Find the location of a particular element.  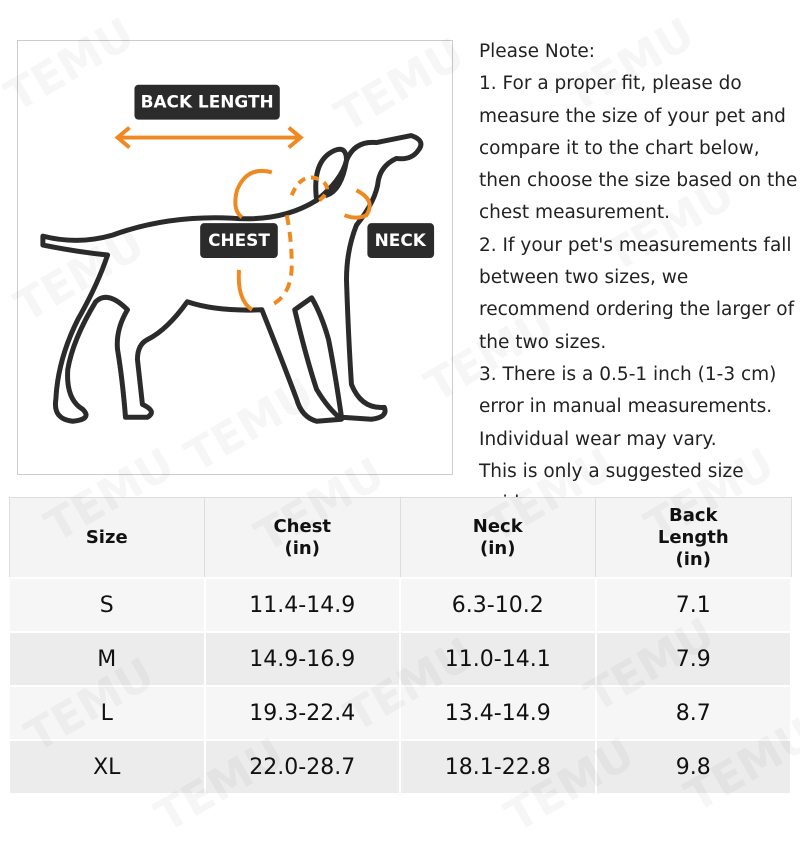

table-cell: 11.0-14.1 is located at coordinates (498, 659).